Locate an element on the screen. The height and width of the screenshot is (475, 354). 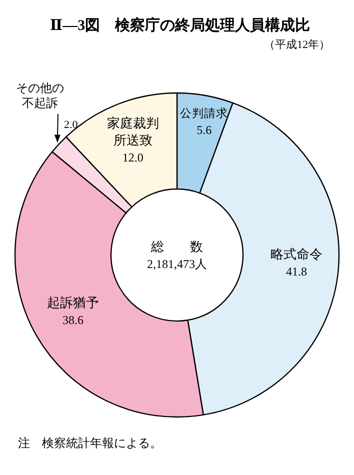
slice-label: 公判請求 is located at coordinates (204, 113).